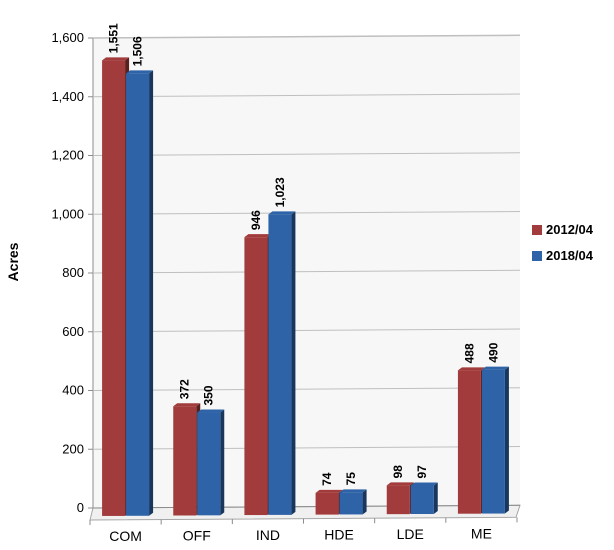 This screenshot has height=550, width=614. I want to click on data-label: 1,506, so click(138, 51).